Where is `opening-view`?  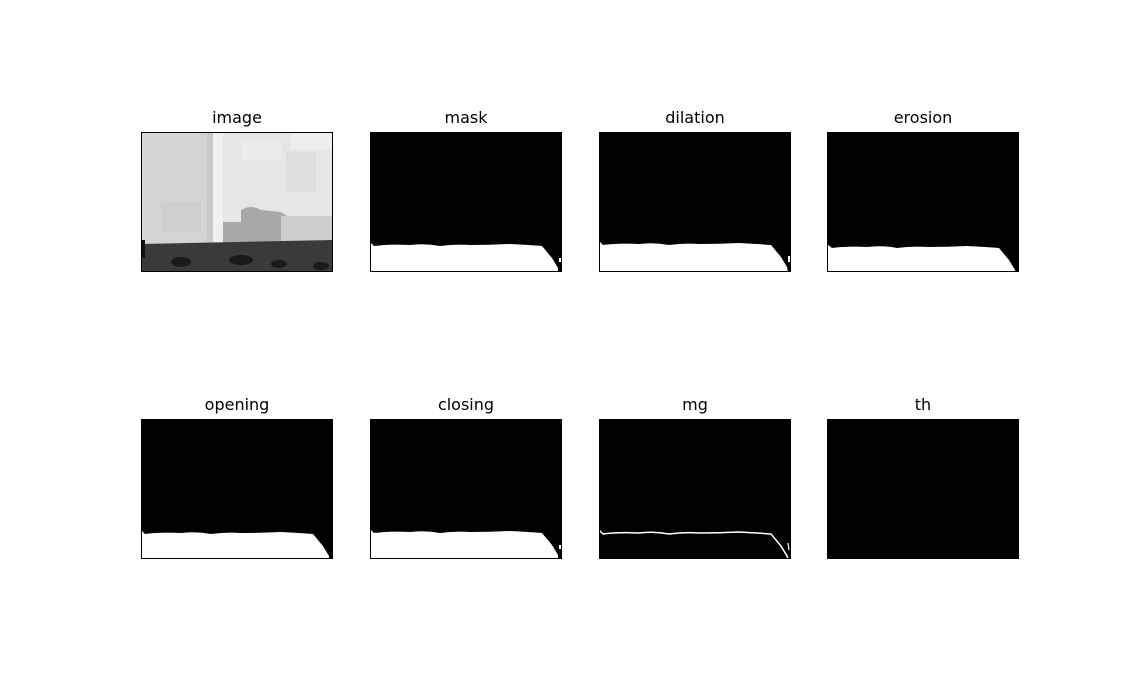
opening-view is located at coordinates (237, 489).